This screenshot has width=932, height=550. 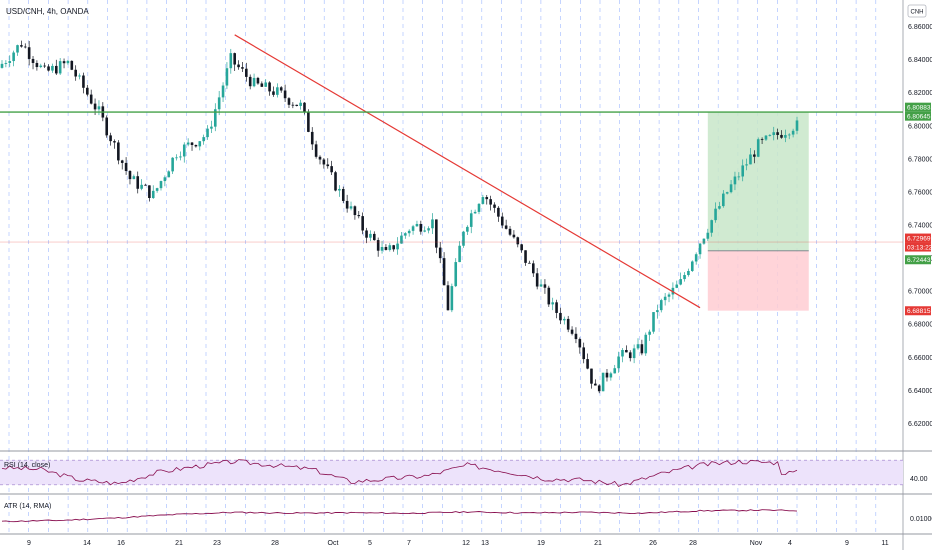 I want to click on stop-zone, so click(x=758, y=280).